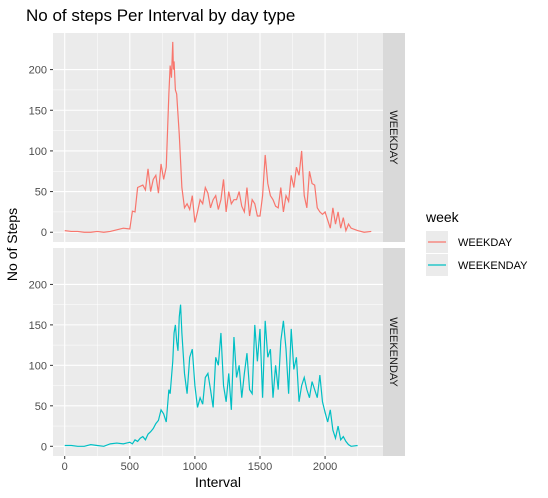  What do you see at coordinates (218, 482) in the screenshot?
I see `x-axis-title: Interval` at bounding box center [218, 482].